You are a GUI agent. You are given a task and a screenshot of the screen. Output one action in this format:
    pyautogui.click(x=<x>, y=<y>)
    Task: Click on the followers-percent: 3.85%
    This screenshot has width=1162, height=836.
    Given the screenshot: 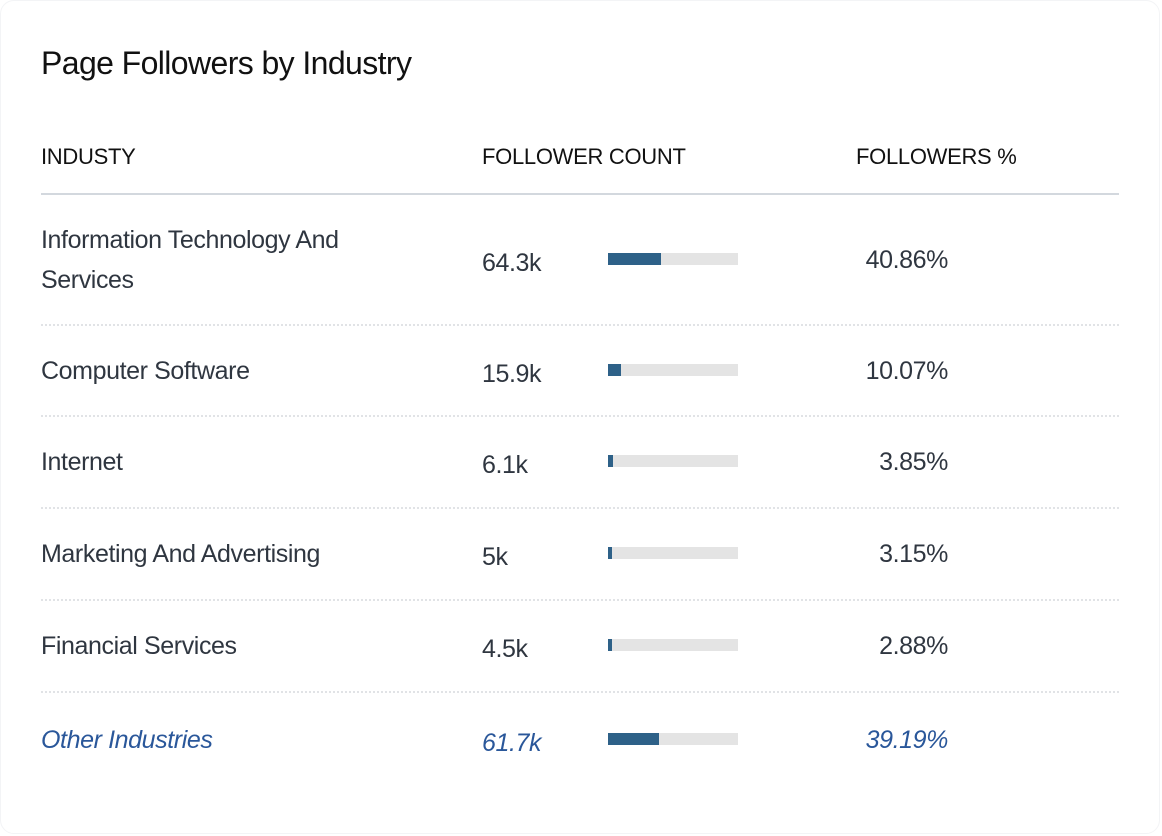 What is the action you would take?
    pyautogui.click(x=913, y=462)
    